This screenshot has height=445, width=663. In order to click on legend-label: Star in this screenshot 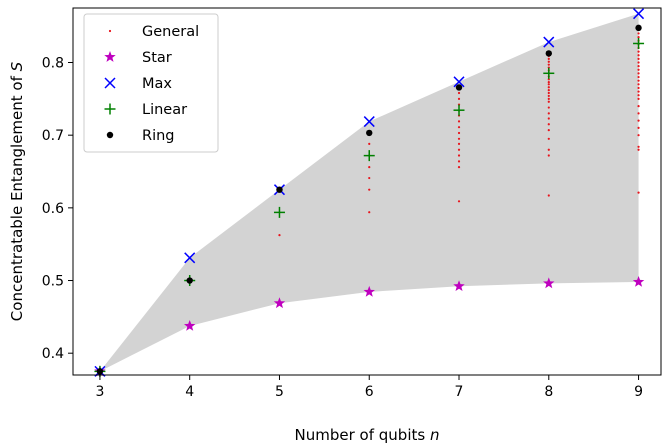, I will do `click(157, 58)`.